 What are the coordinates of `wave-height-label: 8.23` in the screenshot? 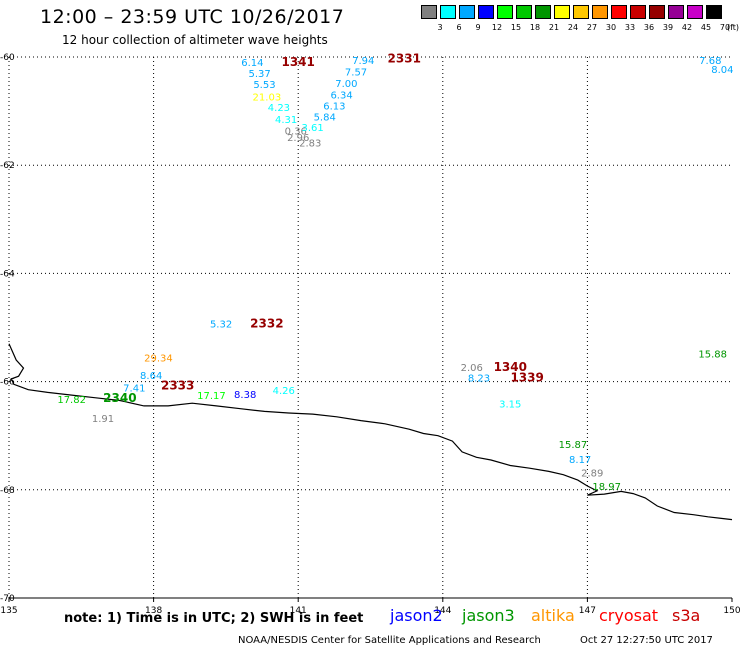 It's located at (479, 379).